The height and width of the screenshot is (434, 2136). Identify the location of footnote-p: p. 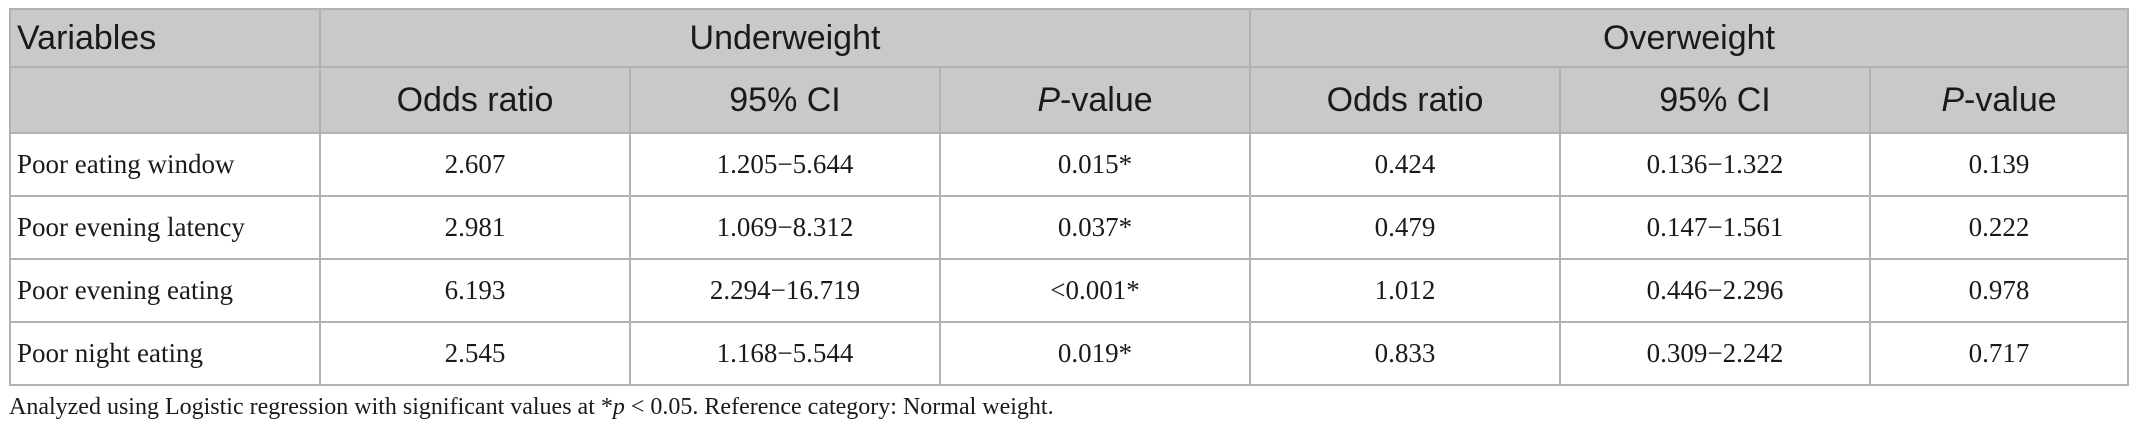
(618, 407).